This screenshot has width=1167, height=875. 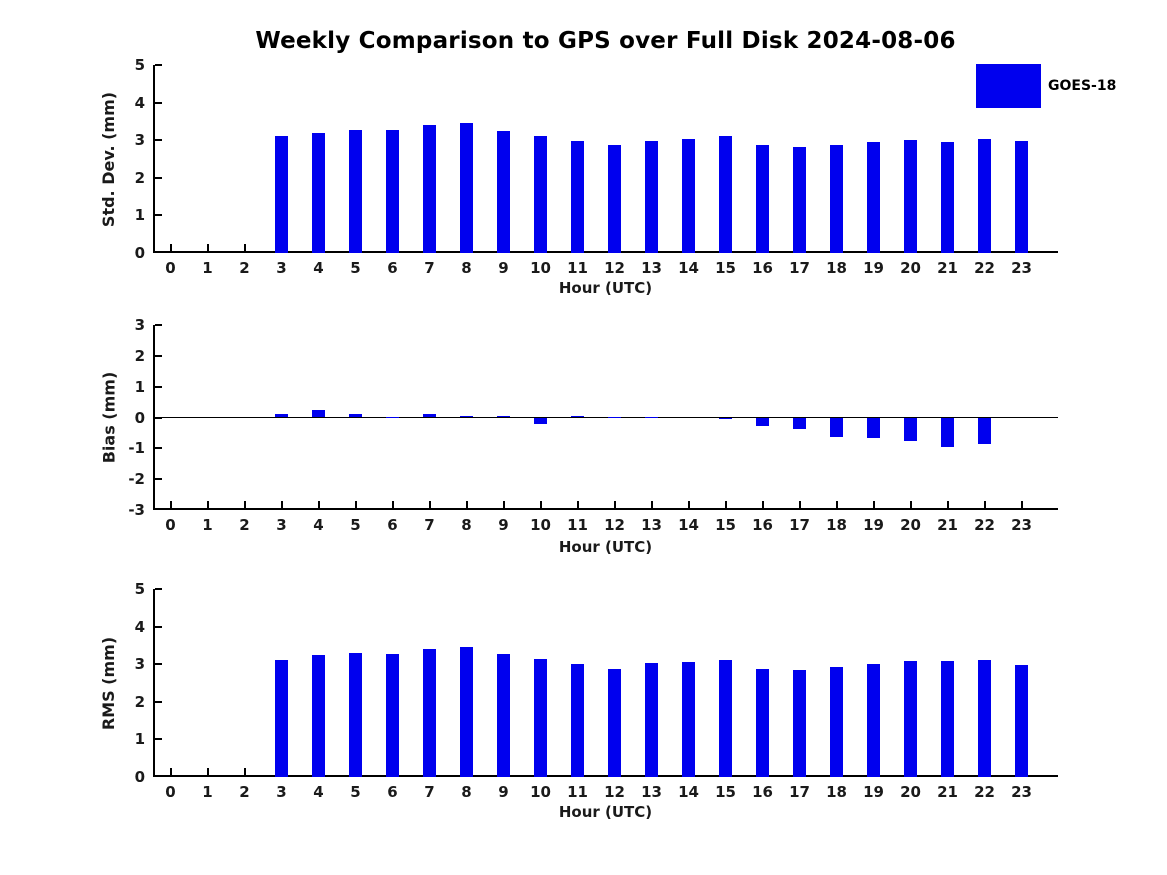 I want to click on stddev-ytick-label-5: 5, so click(x=139, y=65).